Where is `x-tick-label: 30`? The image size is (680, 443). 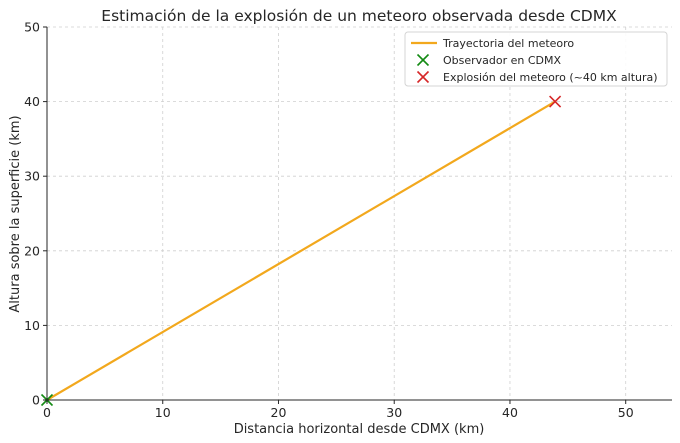
x-tick-label: 30 is located at coordinates (394, 412).